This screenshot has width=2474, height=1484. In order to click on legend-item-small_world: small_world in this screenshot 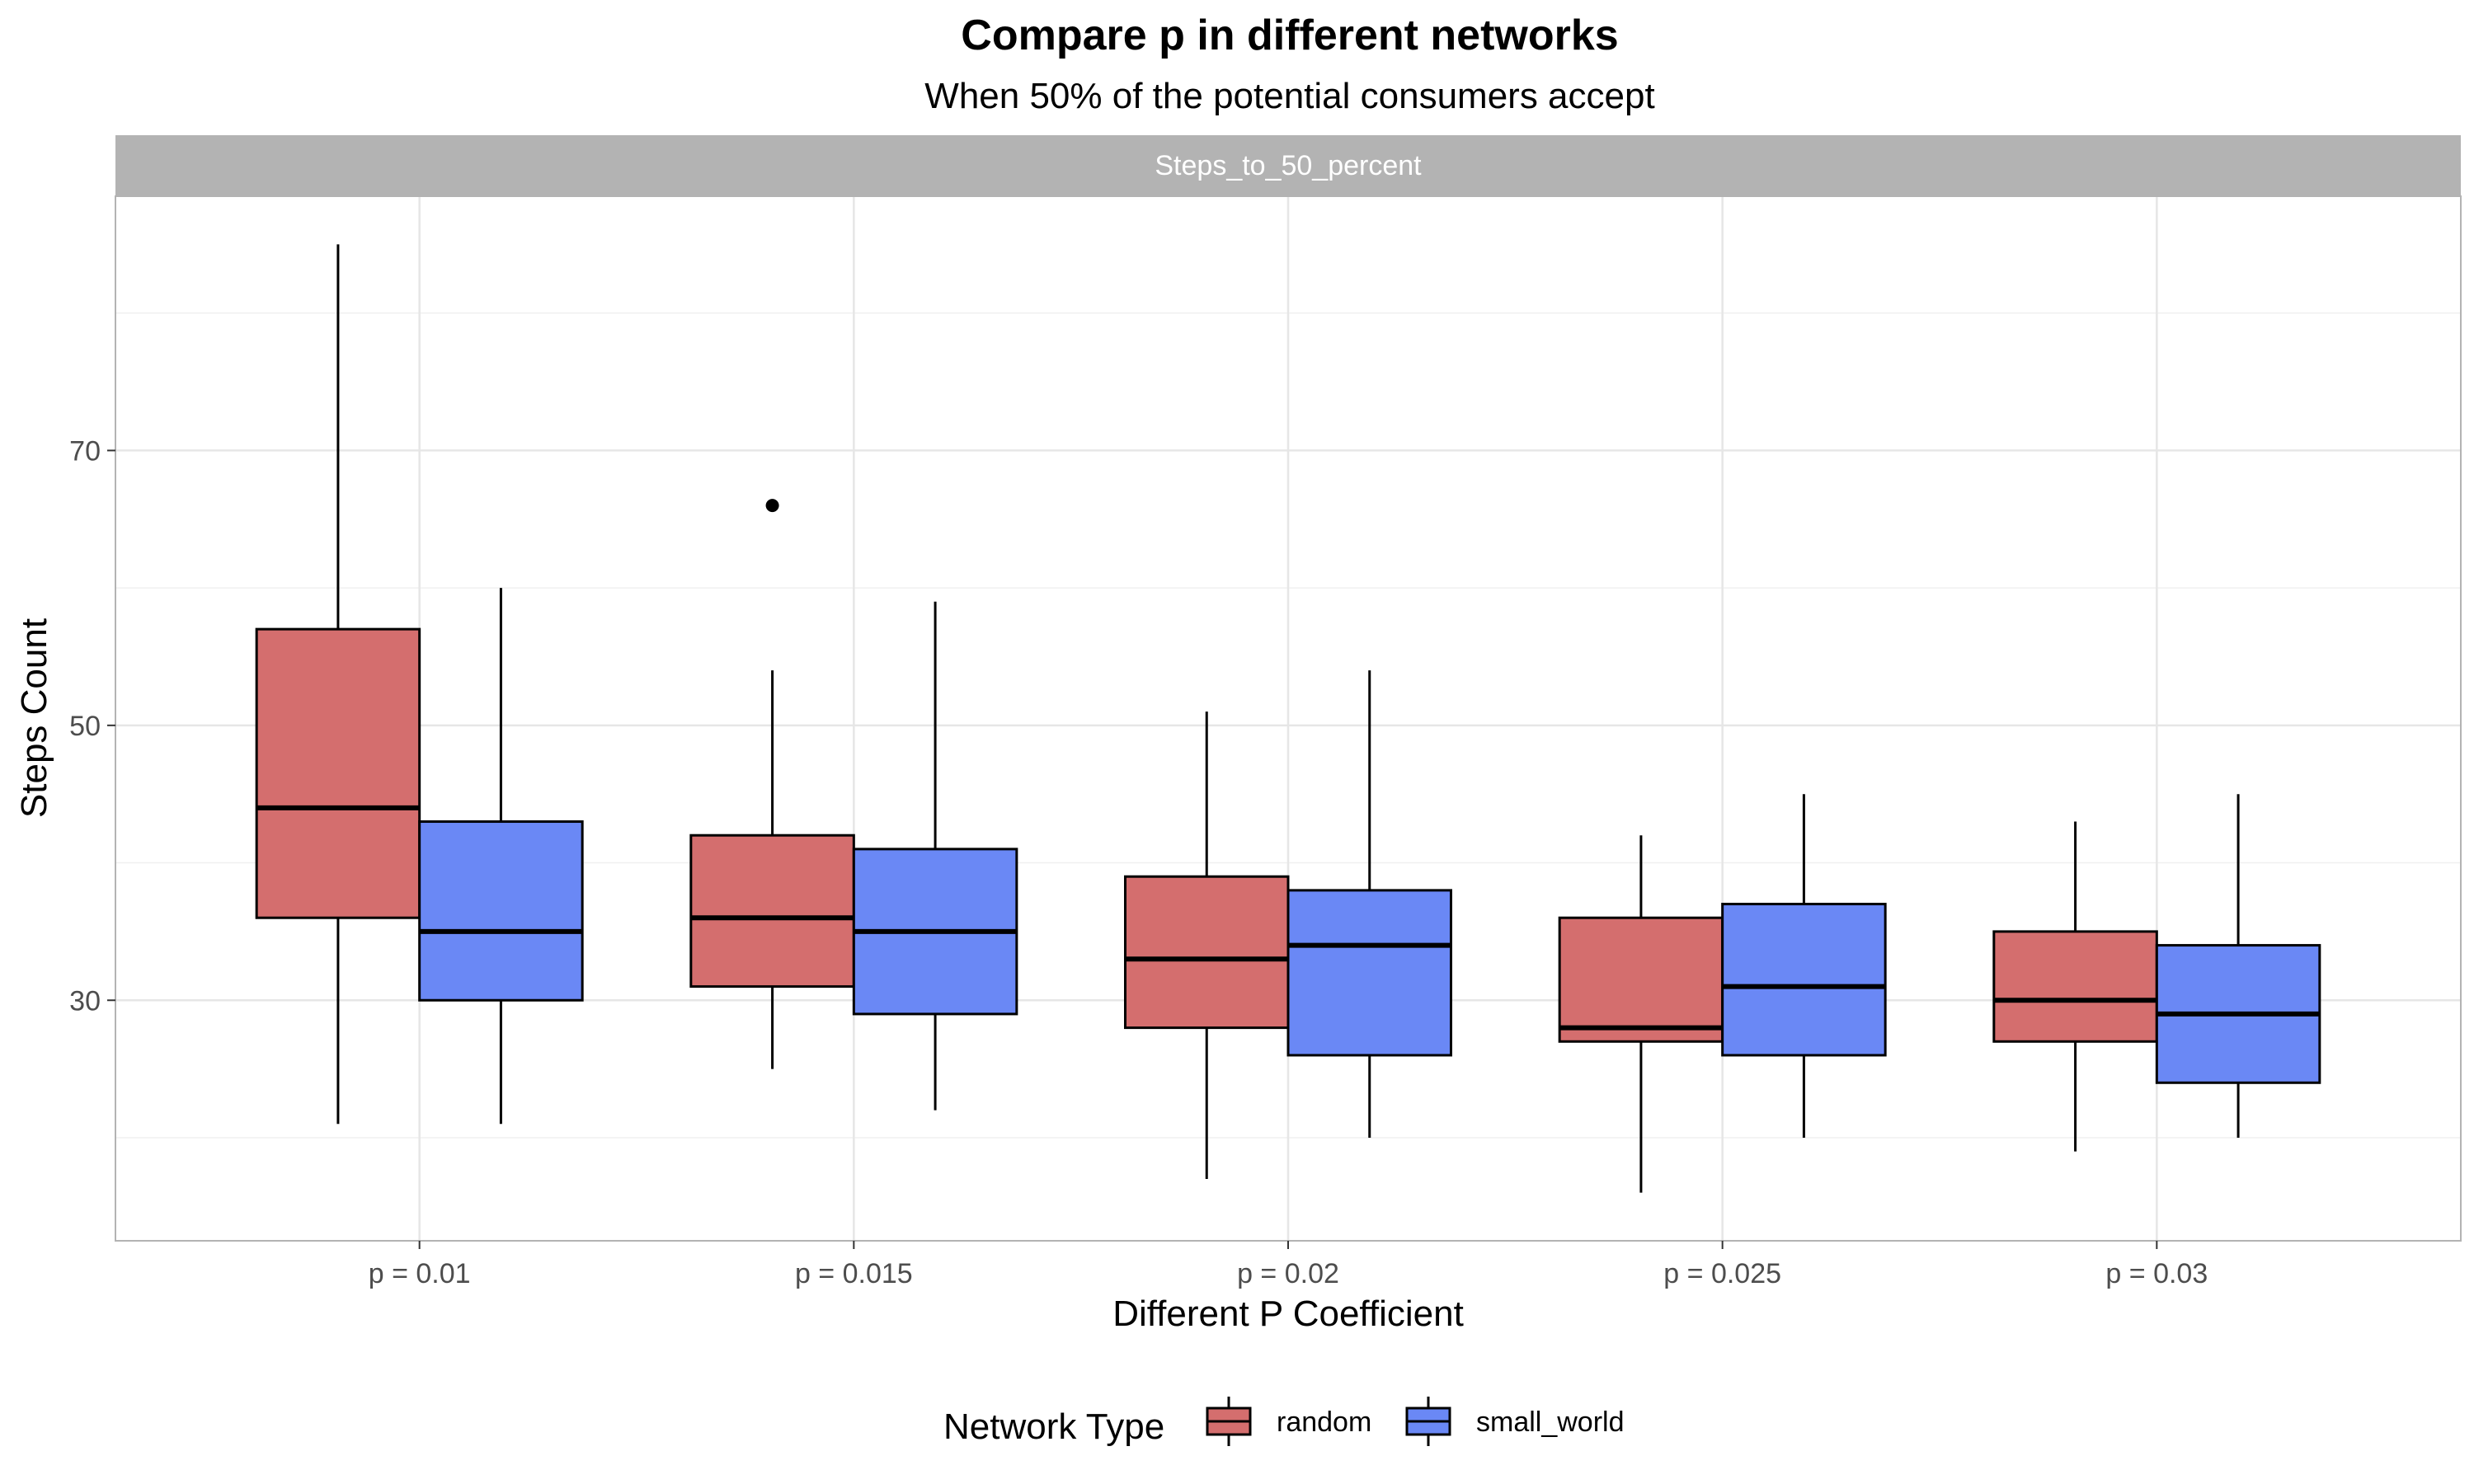, I will do `click(1515, 1421)`.